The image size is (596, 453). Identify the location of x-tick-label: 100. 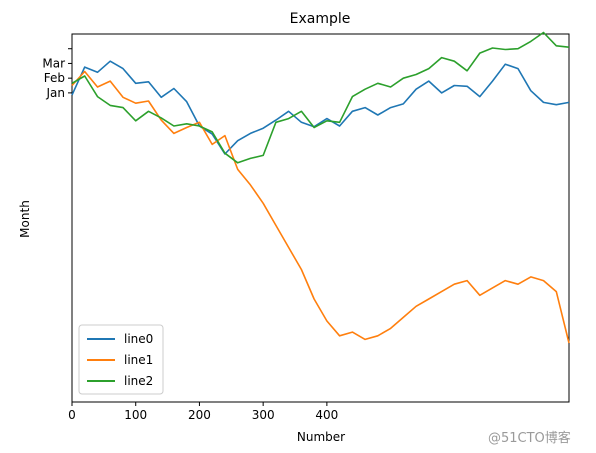
(135, 415).